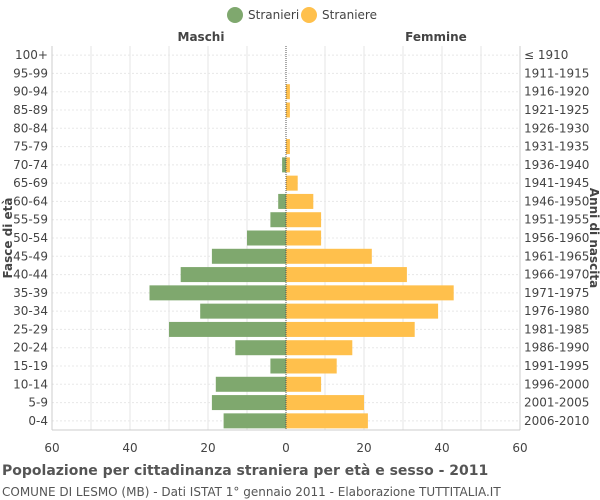 The height and width of the screenshot is (500, 600). What do you see at coordinates (30, 183) in the screenshot?
I see `age-group-label: 65-69` at bounding box center [30, 183].